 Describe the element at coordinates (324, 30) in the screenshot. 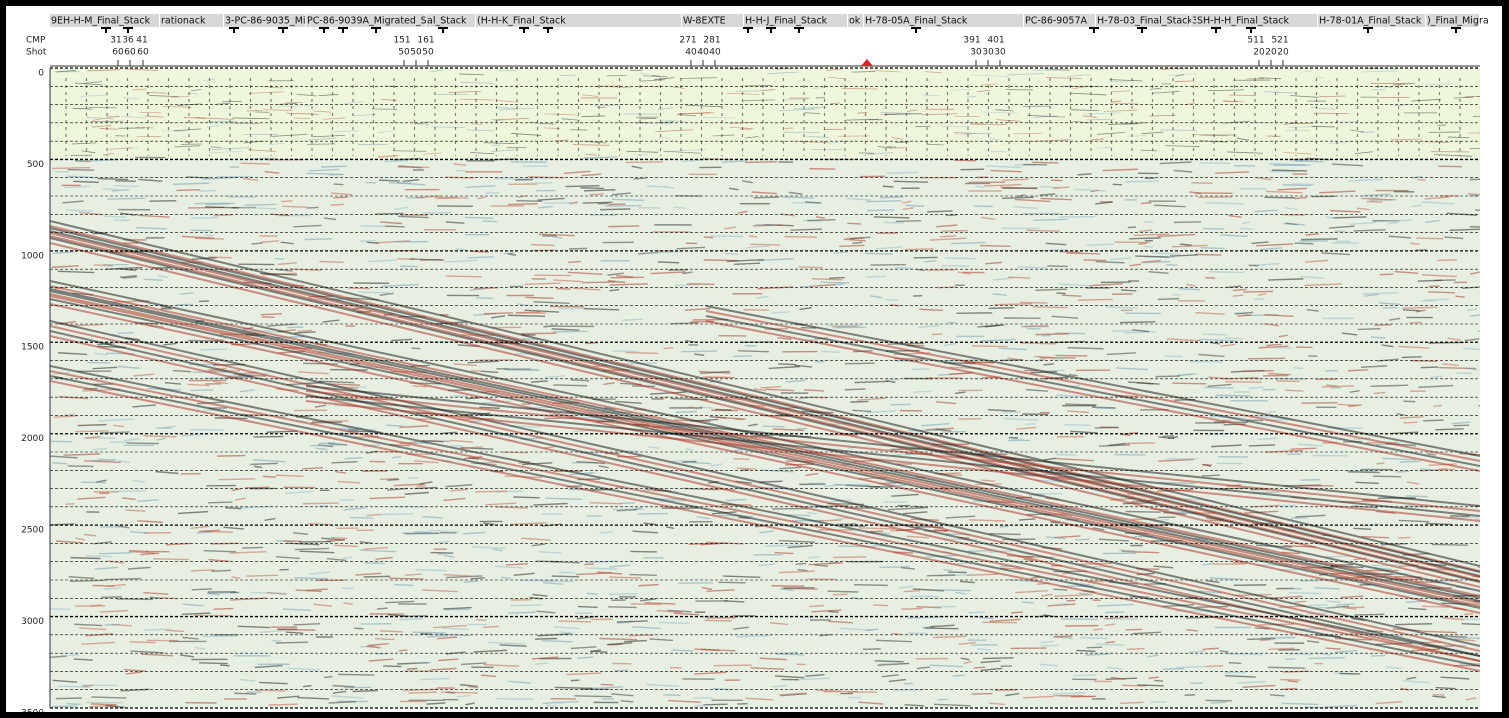

I see `line-tick` at that location.